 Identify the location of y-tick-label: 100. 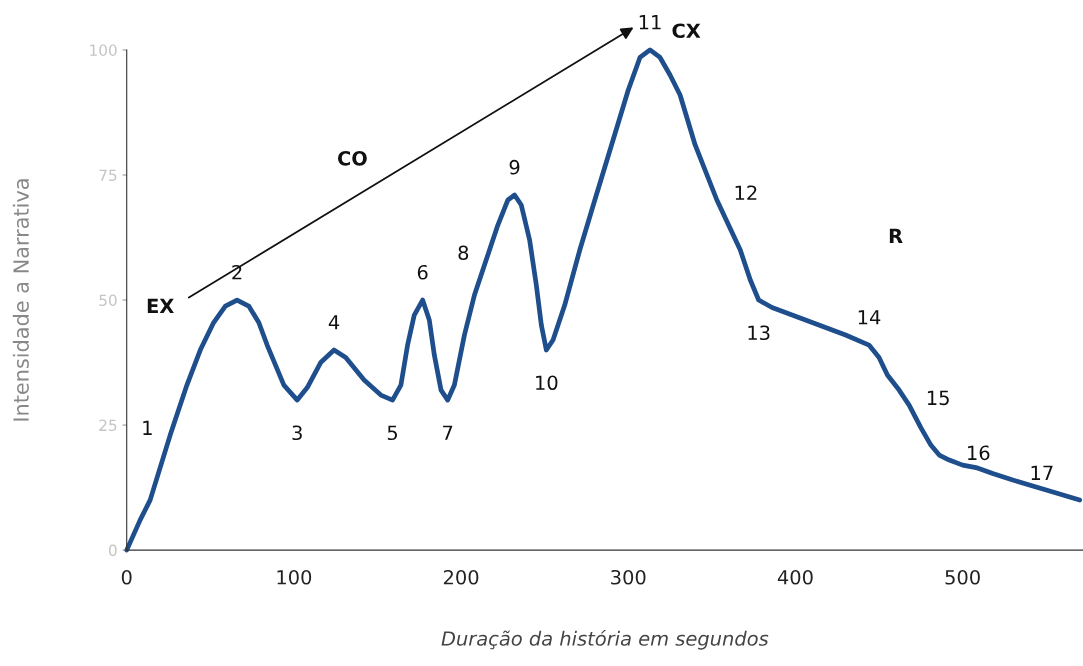
(103, 50).